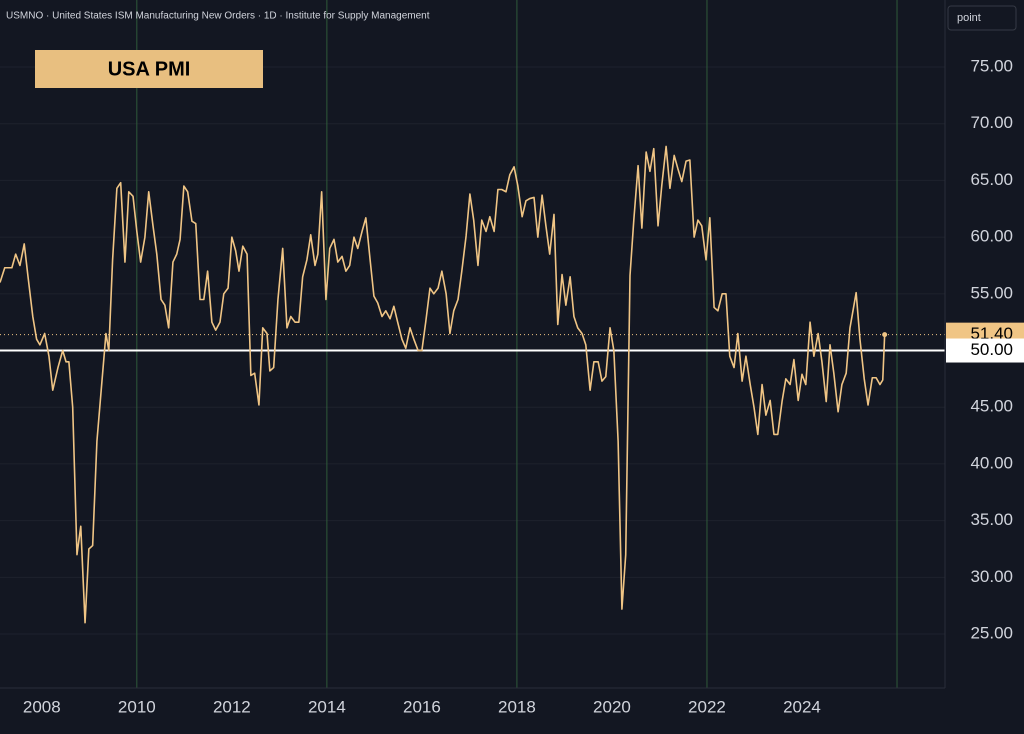  Describe the element at coordinates (612, 706) in the screenshot. I see `x-tick-label: 2020` at that location.